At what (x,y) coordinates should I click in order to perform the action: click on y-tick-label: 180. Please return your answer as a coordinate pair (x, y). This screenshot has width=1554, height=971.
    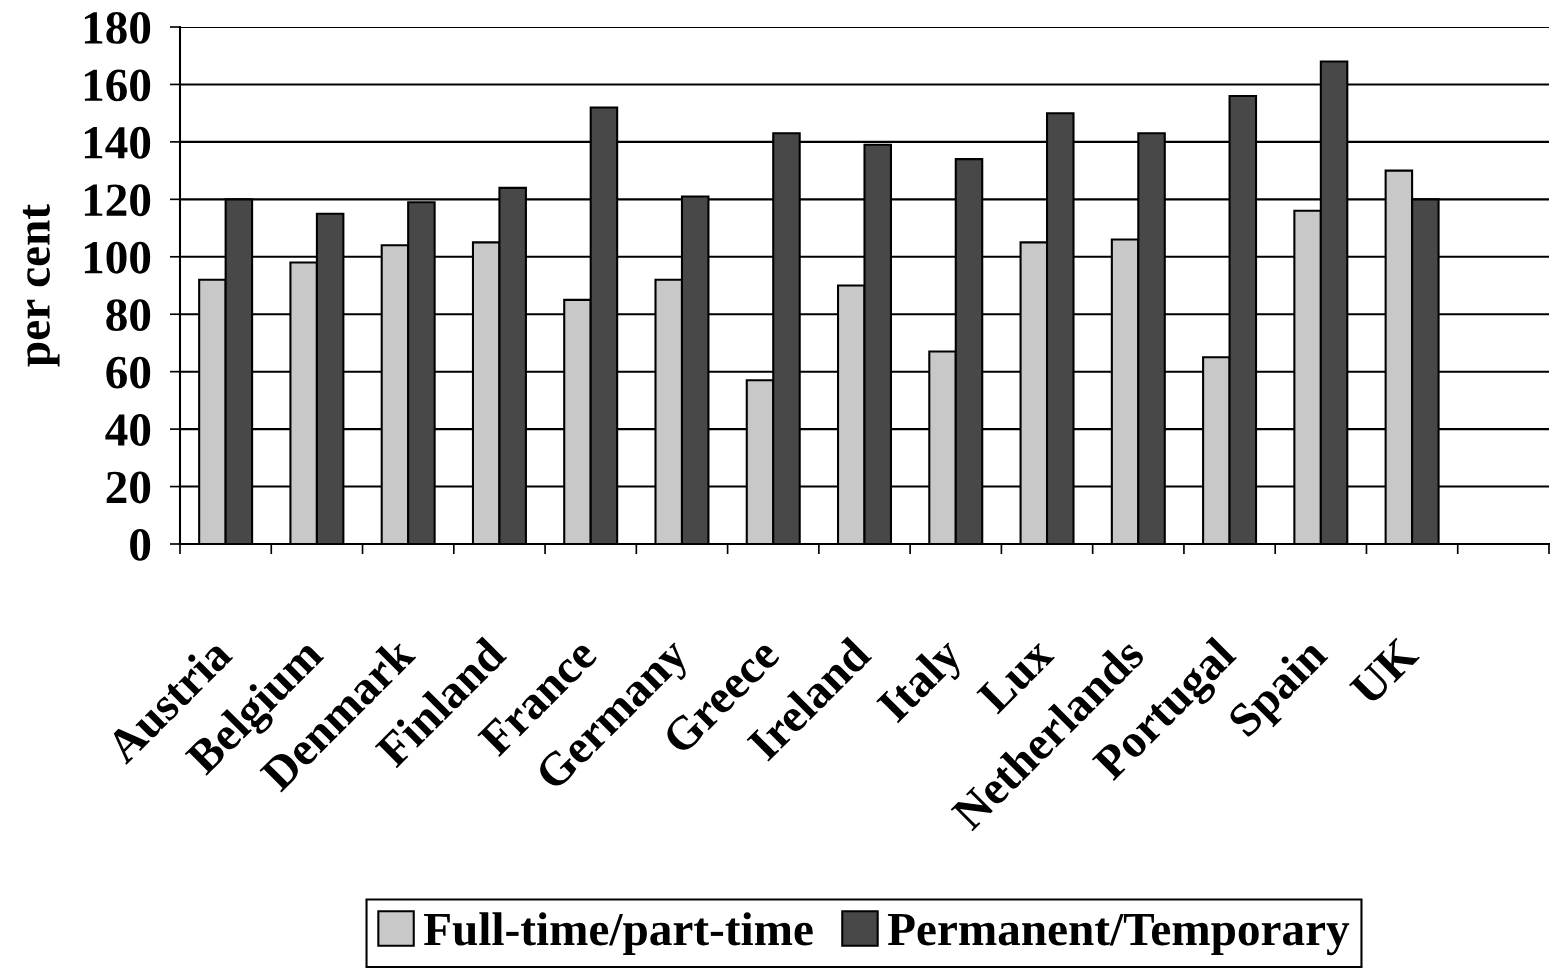
    Looking at the image, I should click on (117, 27).